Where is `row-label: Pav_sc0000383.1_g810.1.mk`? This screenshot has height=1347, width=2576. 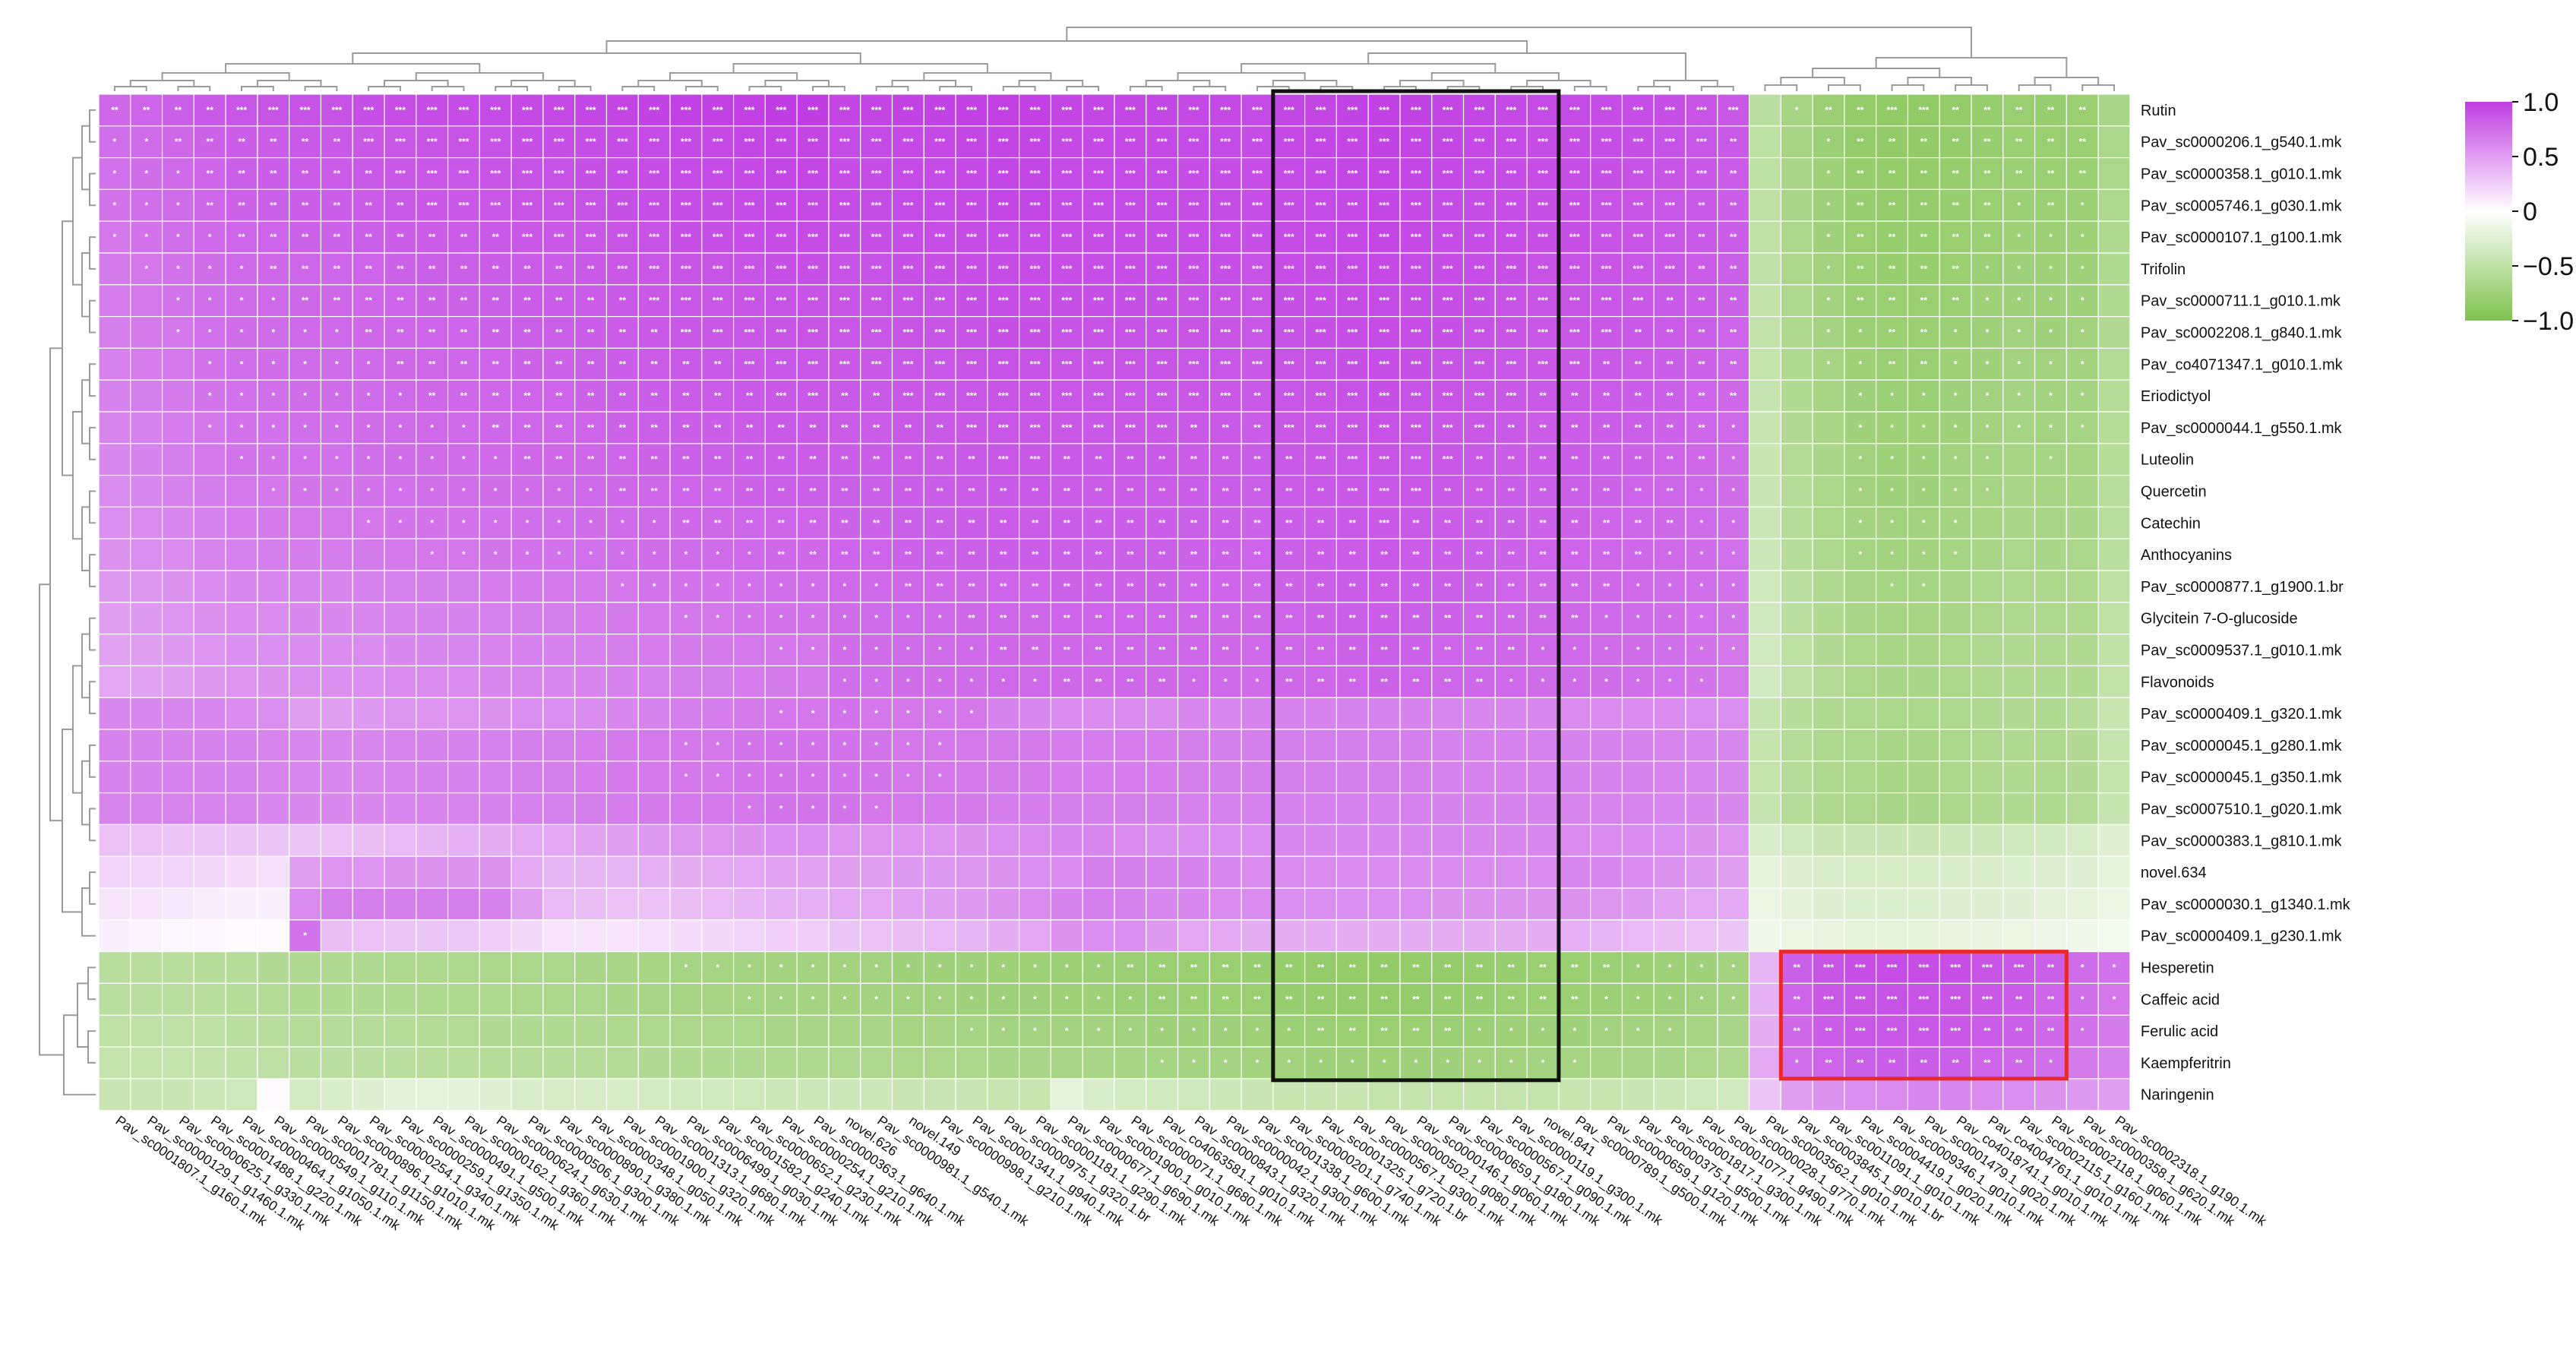 row-label: Pav_sc0000383.1_g810.1.mk is located at coordinates (2242, 841).